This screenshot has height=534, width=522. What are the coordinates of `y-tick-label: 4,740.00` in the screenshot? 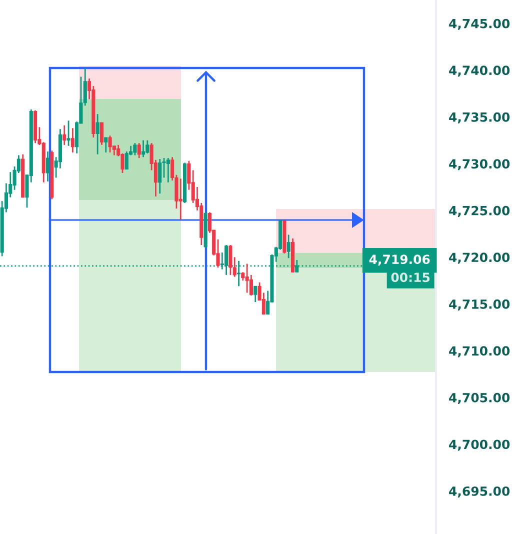 It's located at (479, 71).